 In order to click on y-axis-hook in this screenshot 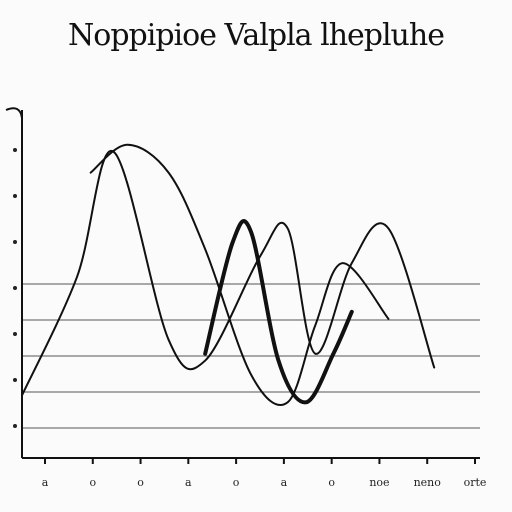, I will do `click(14, 113)`.